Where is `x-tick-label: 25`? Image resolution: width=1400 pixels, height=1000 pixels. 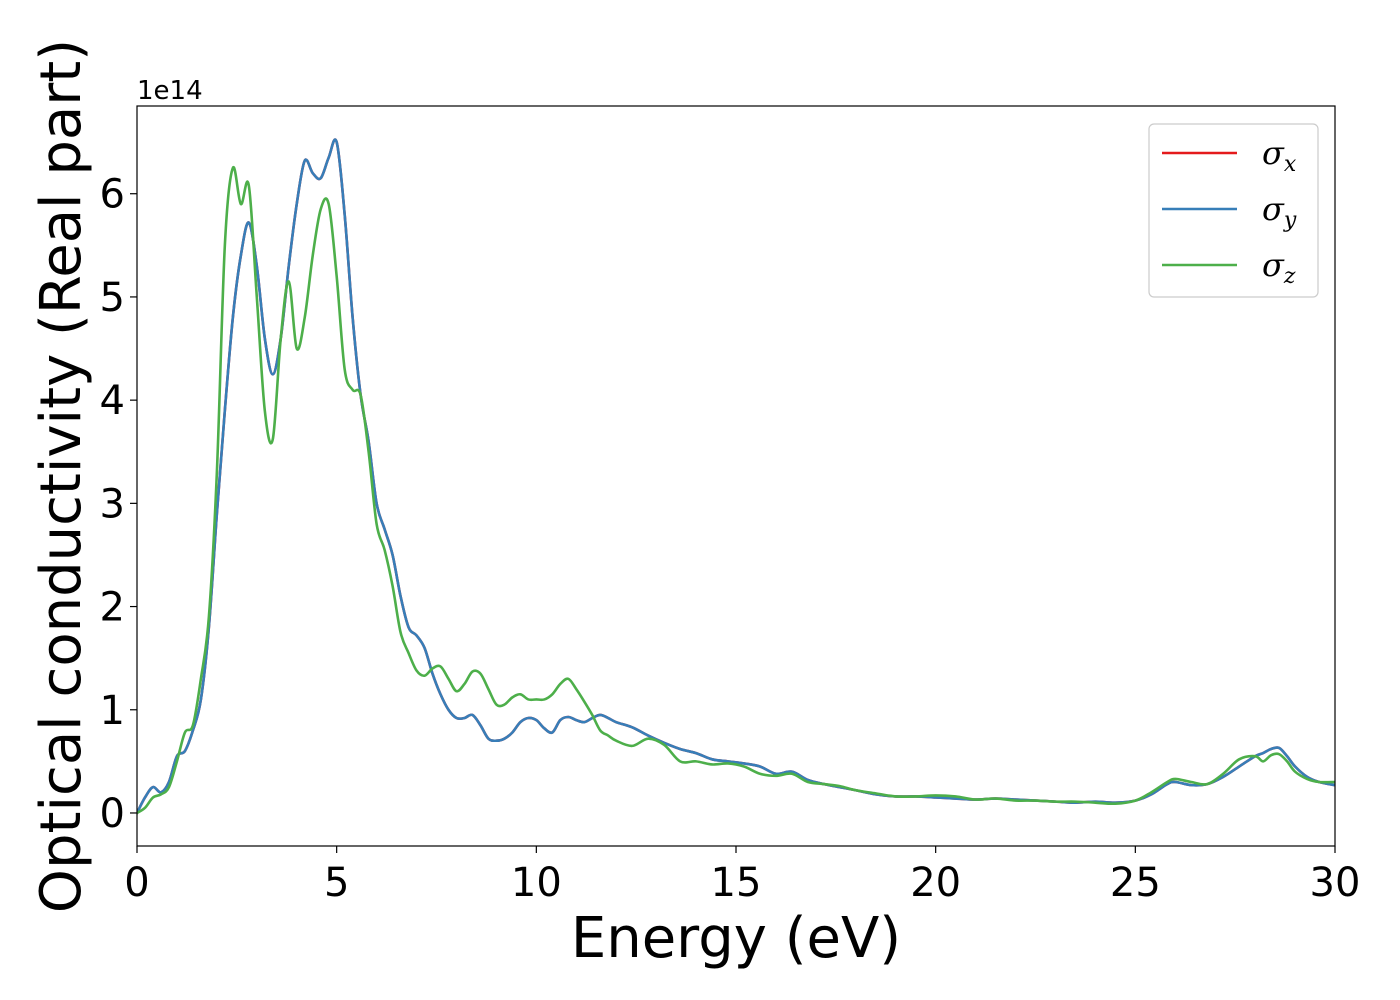
x-tick-label: 25 is located at coordinates (1135, 883).